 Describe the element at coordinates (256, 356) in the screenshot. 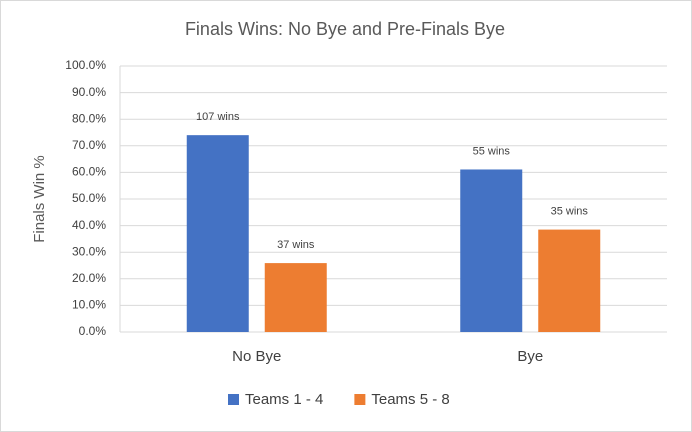

I see `x-tick-label: No Bye` at that location.